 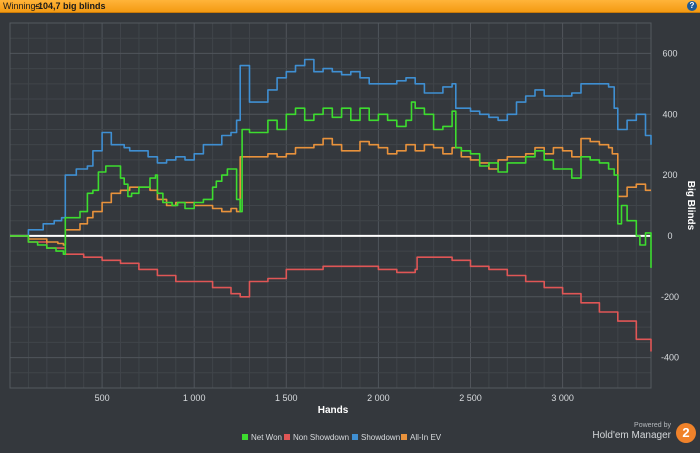 I want to click on holdem-manager-text: Hold'em Manager, so click(x=631, y=435).